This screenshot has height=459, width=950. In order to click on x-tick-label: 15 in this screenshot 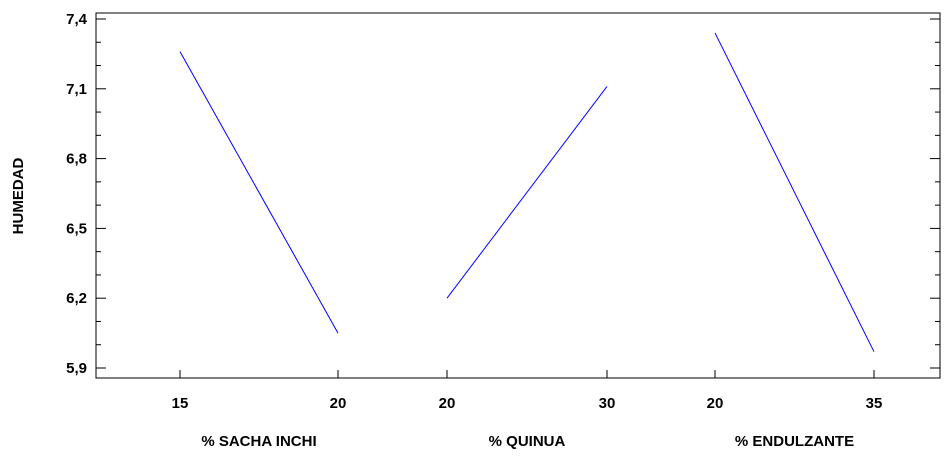, I will do `click(180, 403)`.